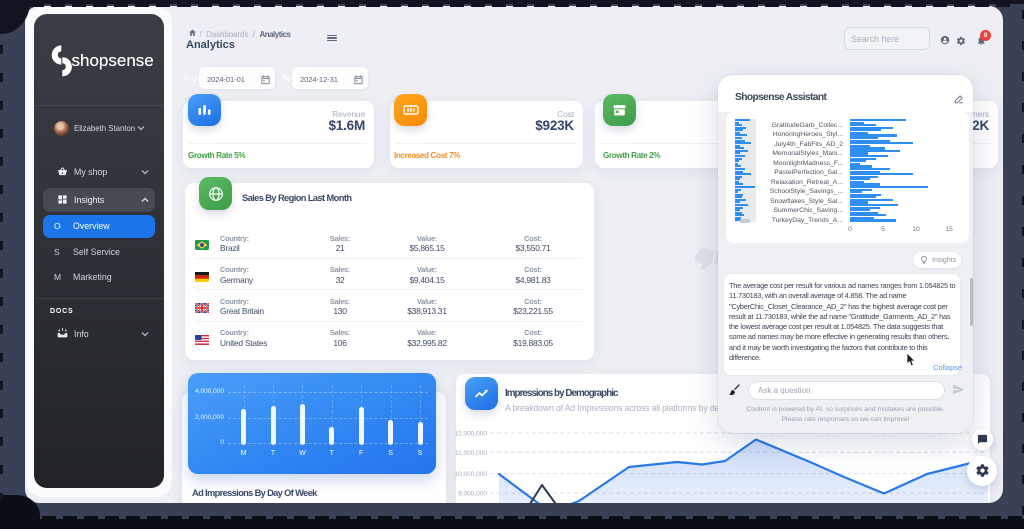 The image size is (1024, 529). What do you see at coordinates (470, 474) in the screenshot?
I see `svg-text: 10,000,000` at bounding box center [470, 474].